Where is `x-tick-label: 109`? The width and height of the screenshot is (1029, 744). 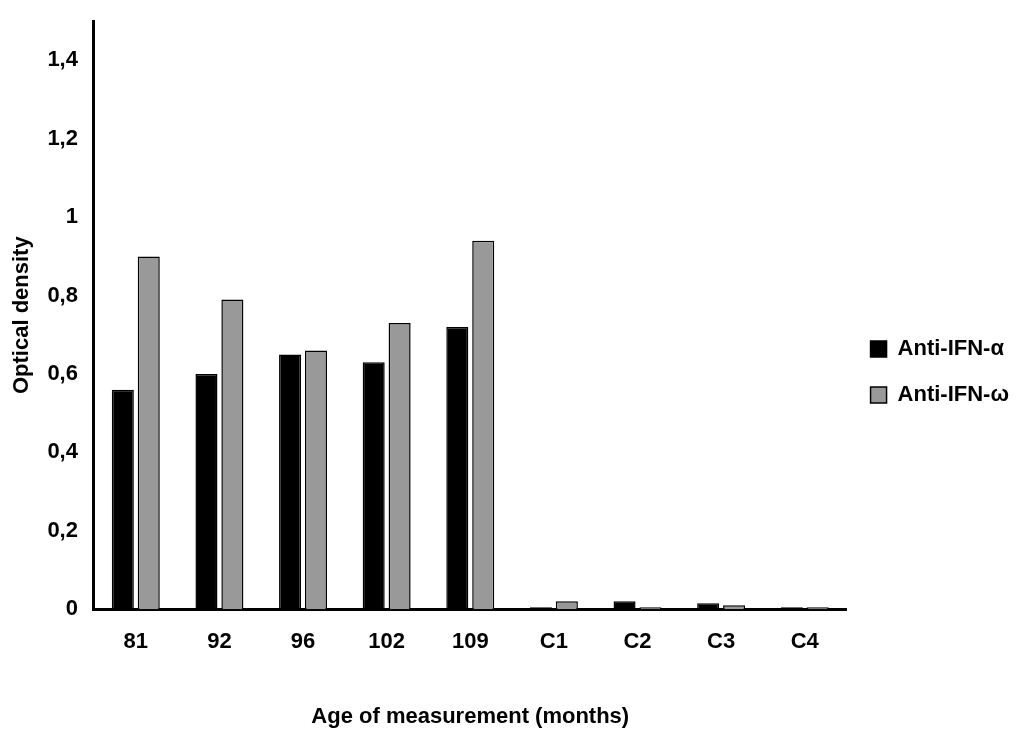 x-tick-label: 109 is located at coordinates (470, 641).